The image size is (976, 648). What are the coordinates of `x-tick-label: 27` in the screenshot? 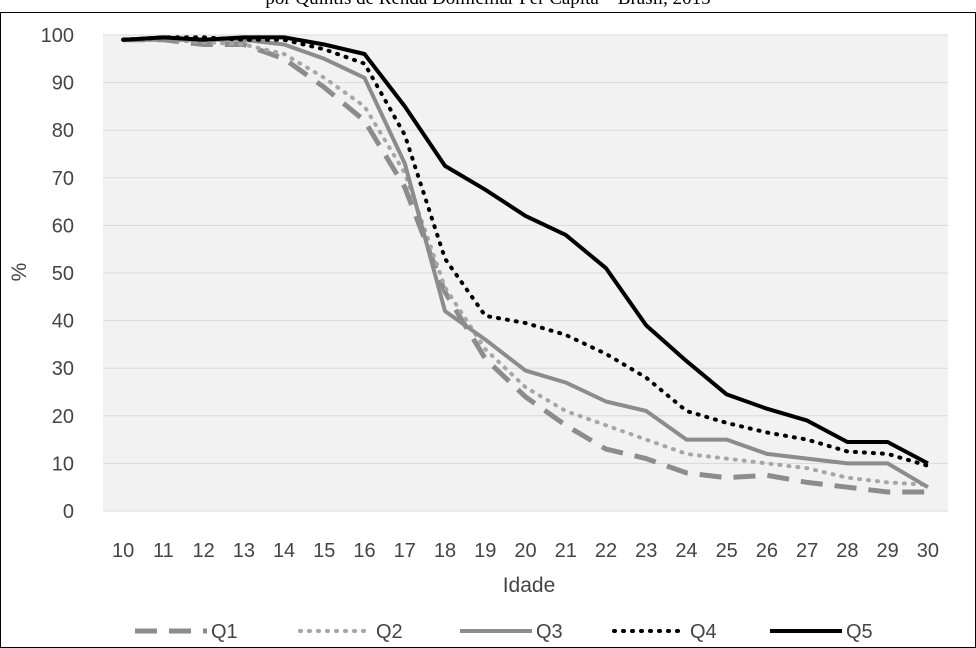 It's located at (807, 551).